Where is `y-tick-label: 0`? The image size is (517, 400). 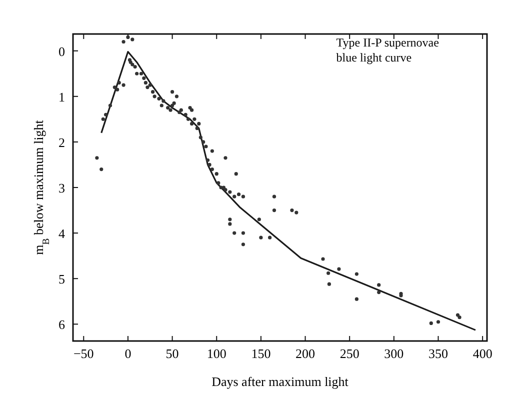 y-tick-label: 0 is located at coordinates (61, 51).